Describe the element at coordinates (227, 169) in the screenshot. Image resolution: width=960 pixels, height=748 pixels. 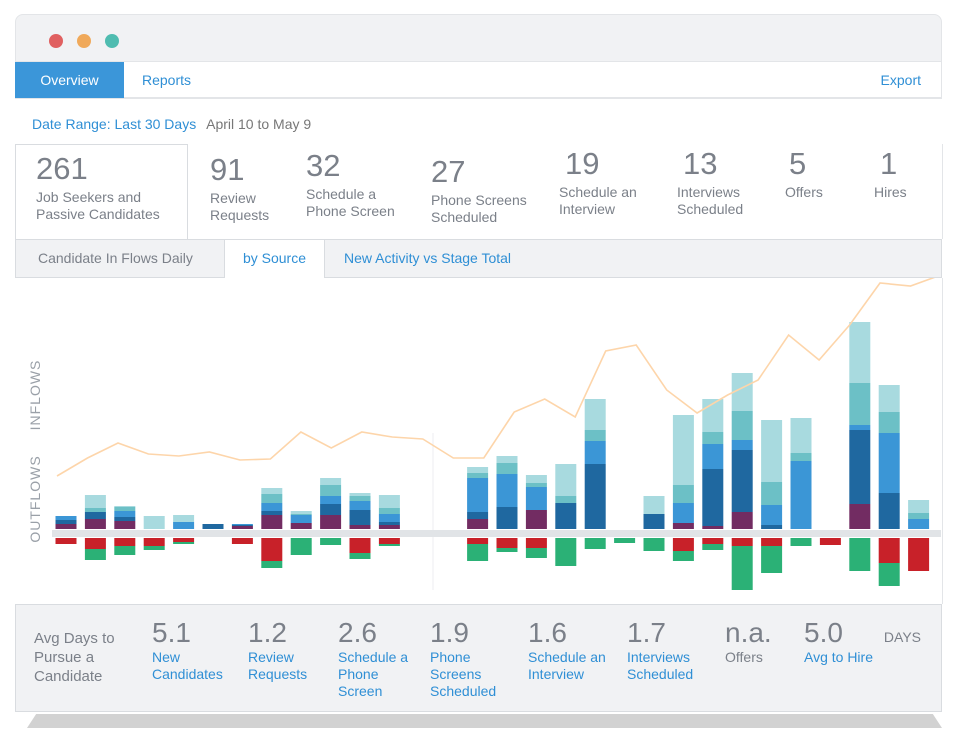
I see `kpi-value: 91` at that location.